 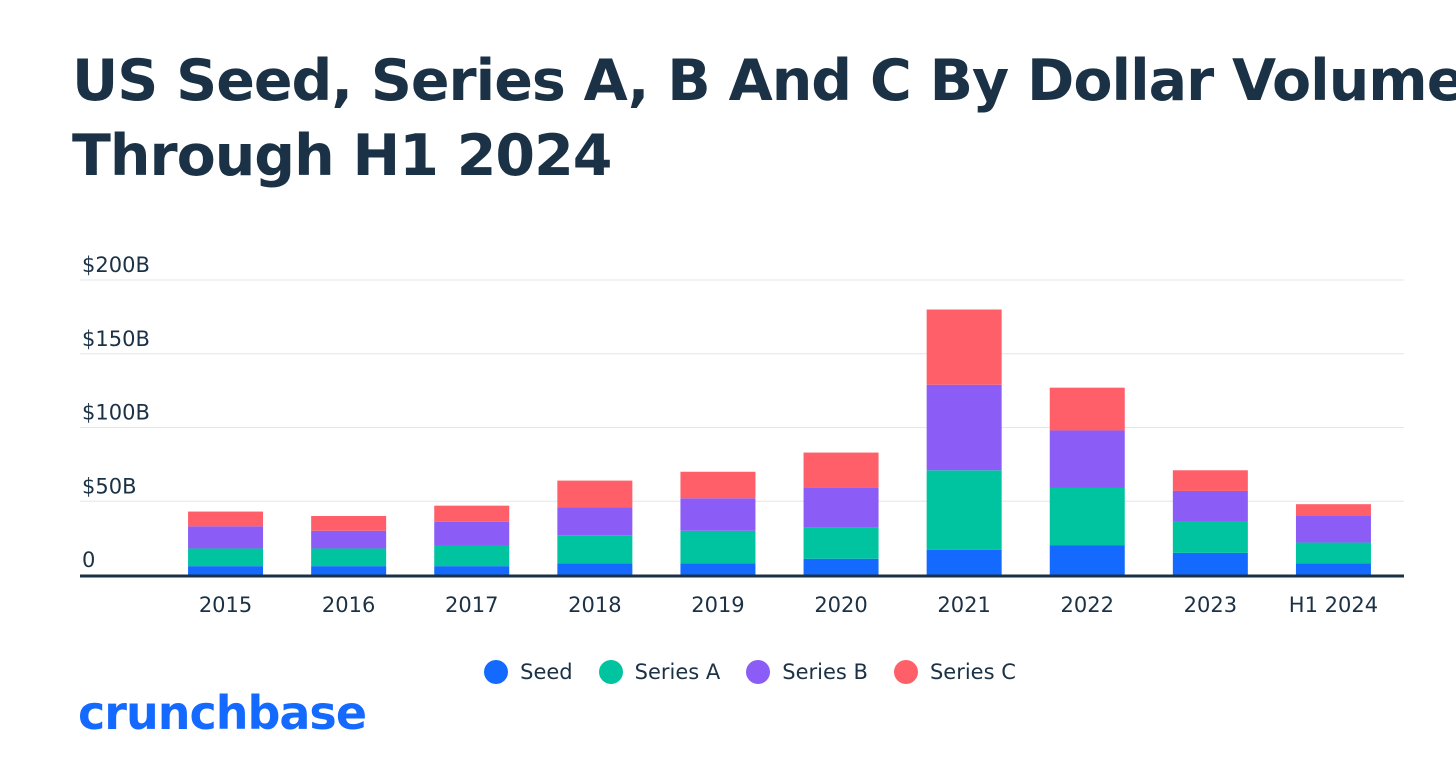 What do you see at coordinates (1087, 459) in the screenshot?
I see `bar-series-b-2022` at bounding box center [1087, 459].